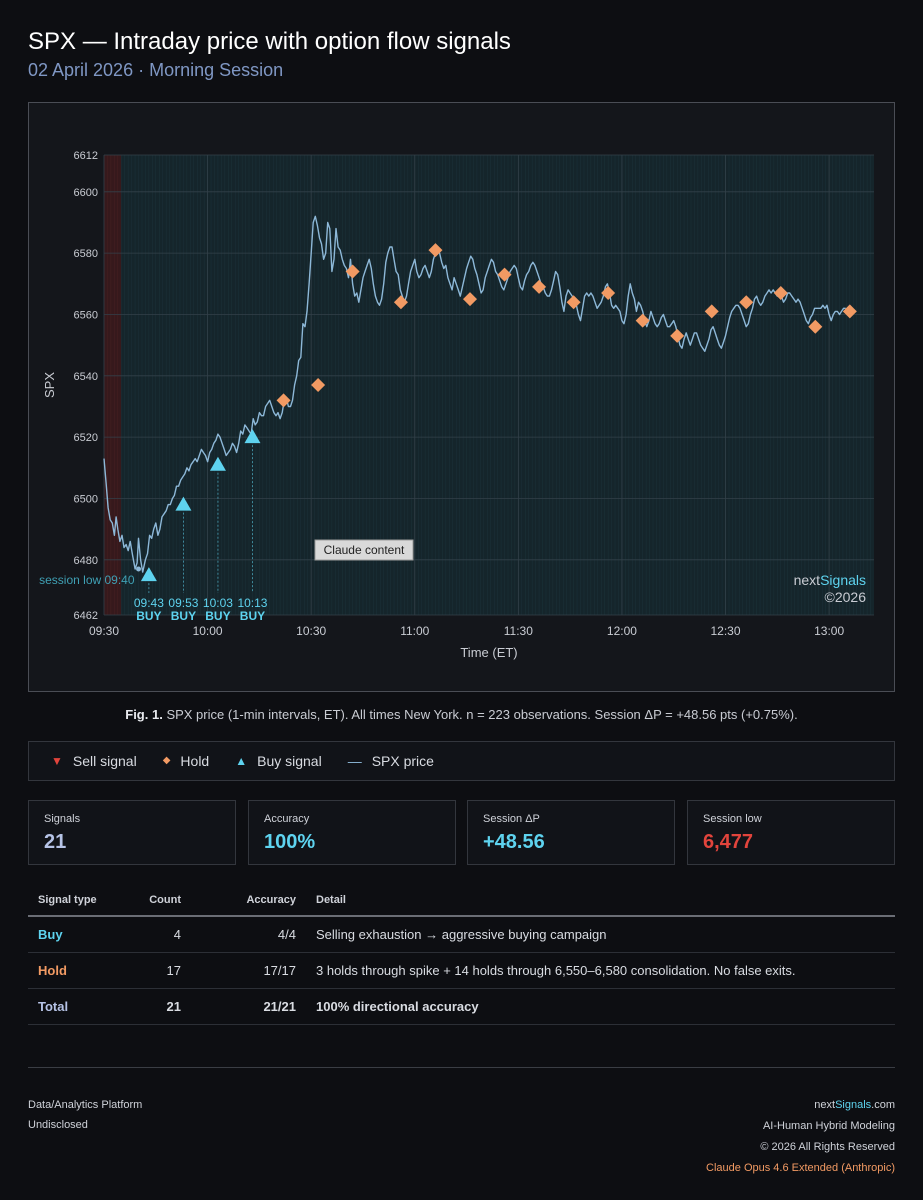 This screenshot has width=923, height=1200. I want to click on shaded-region-pre-low, so click(113, 385).